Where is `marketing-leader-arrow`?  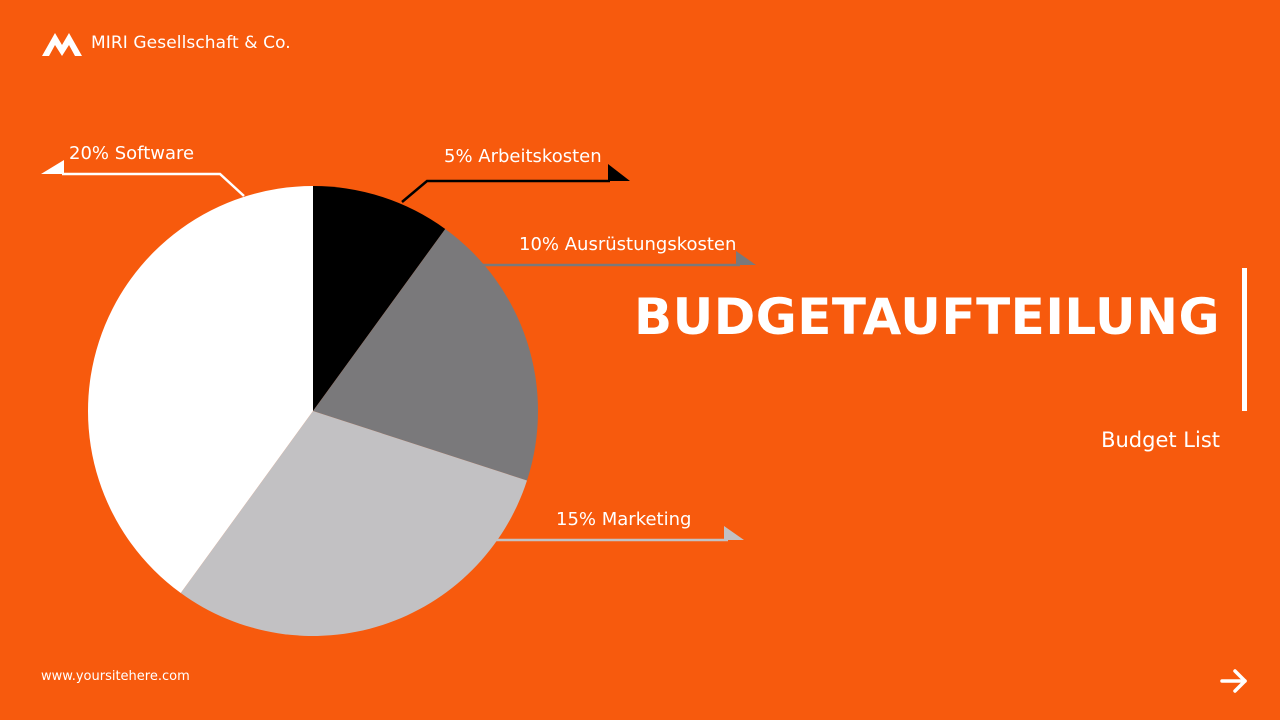 marketing-leader-arrow is located at coordinates (734, 533).